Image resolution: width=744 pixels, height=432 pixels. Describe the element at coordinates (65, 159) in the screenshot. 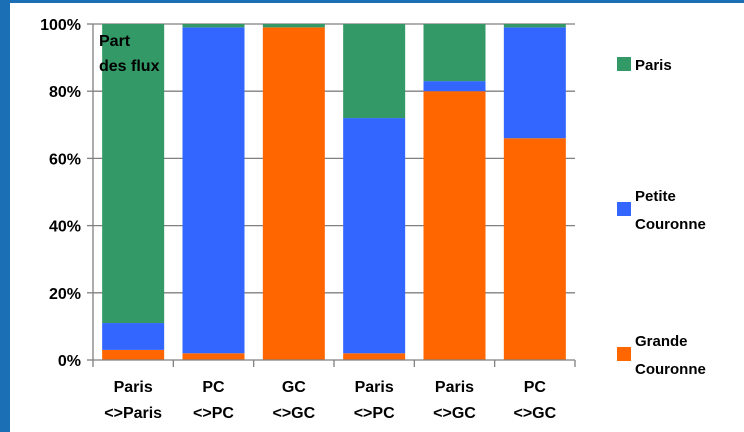

I see `y-tick-label: 60%` at that location.